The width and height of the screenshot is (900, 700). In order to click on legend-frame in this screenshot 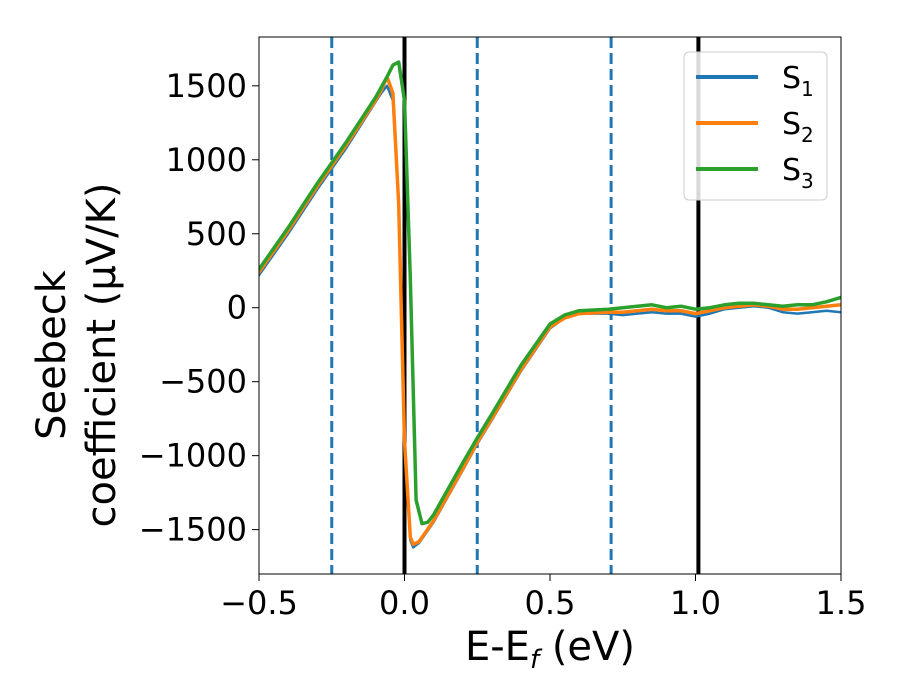, I will do `click(755, 126)`.